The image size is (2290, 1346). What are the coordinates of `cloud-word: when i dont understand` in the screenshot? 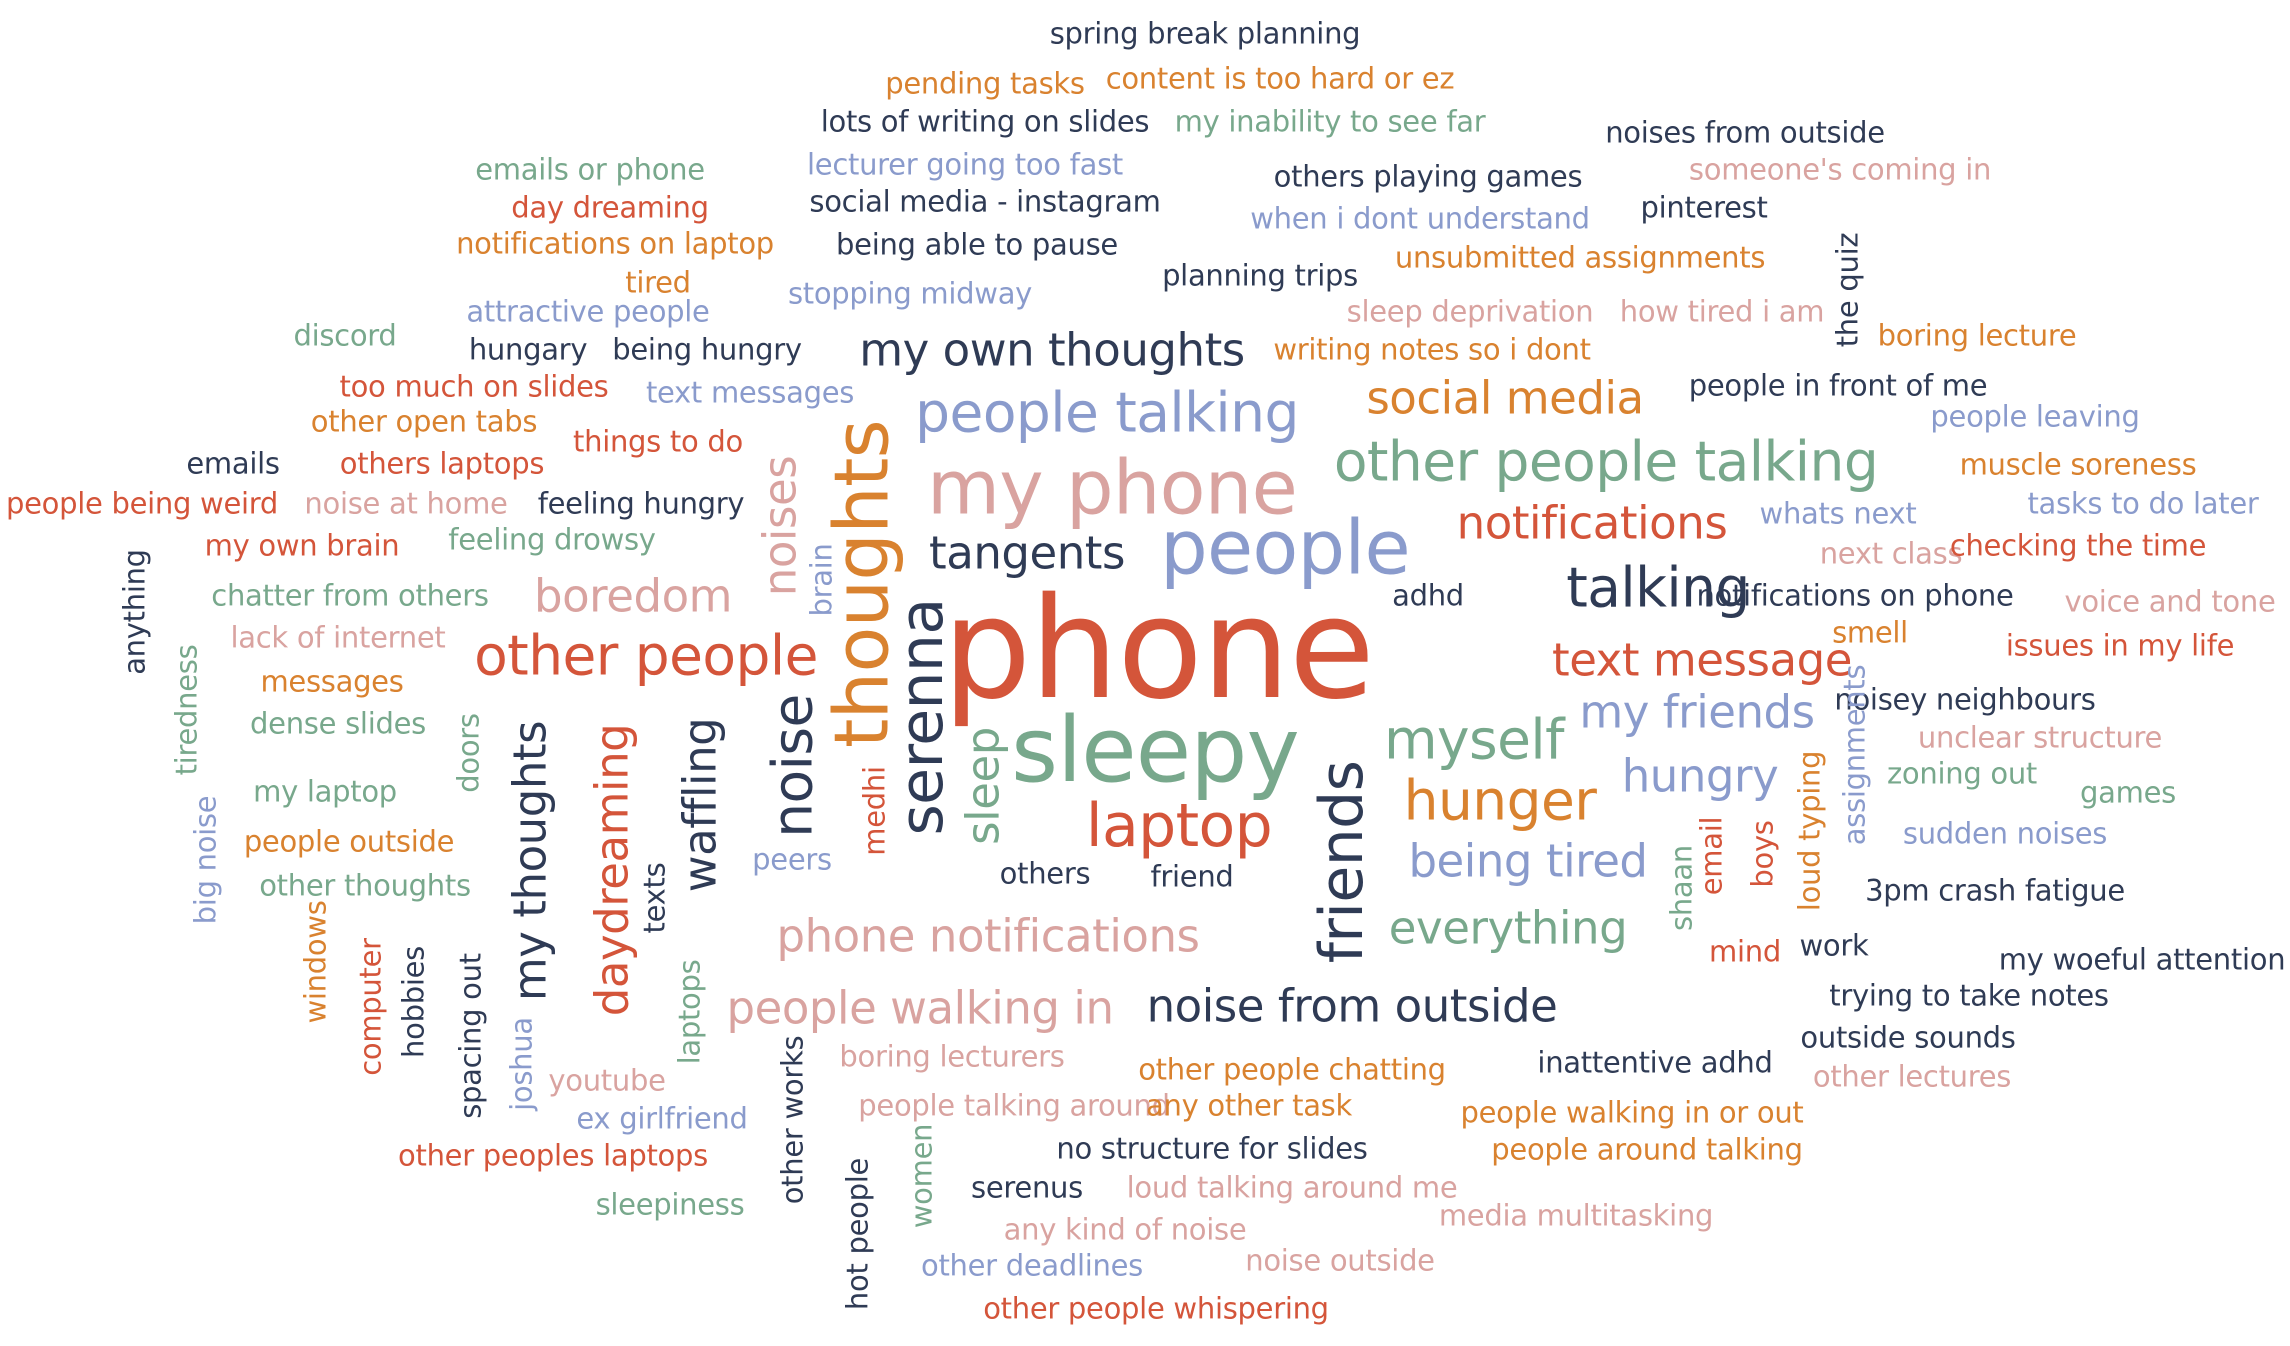 It's located at (1420, 218).